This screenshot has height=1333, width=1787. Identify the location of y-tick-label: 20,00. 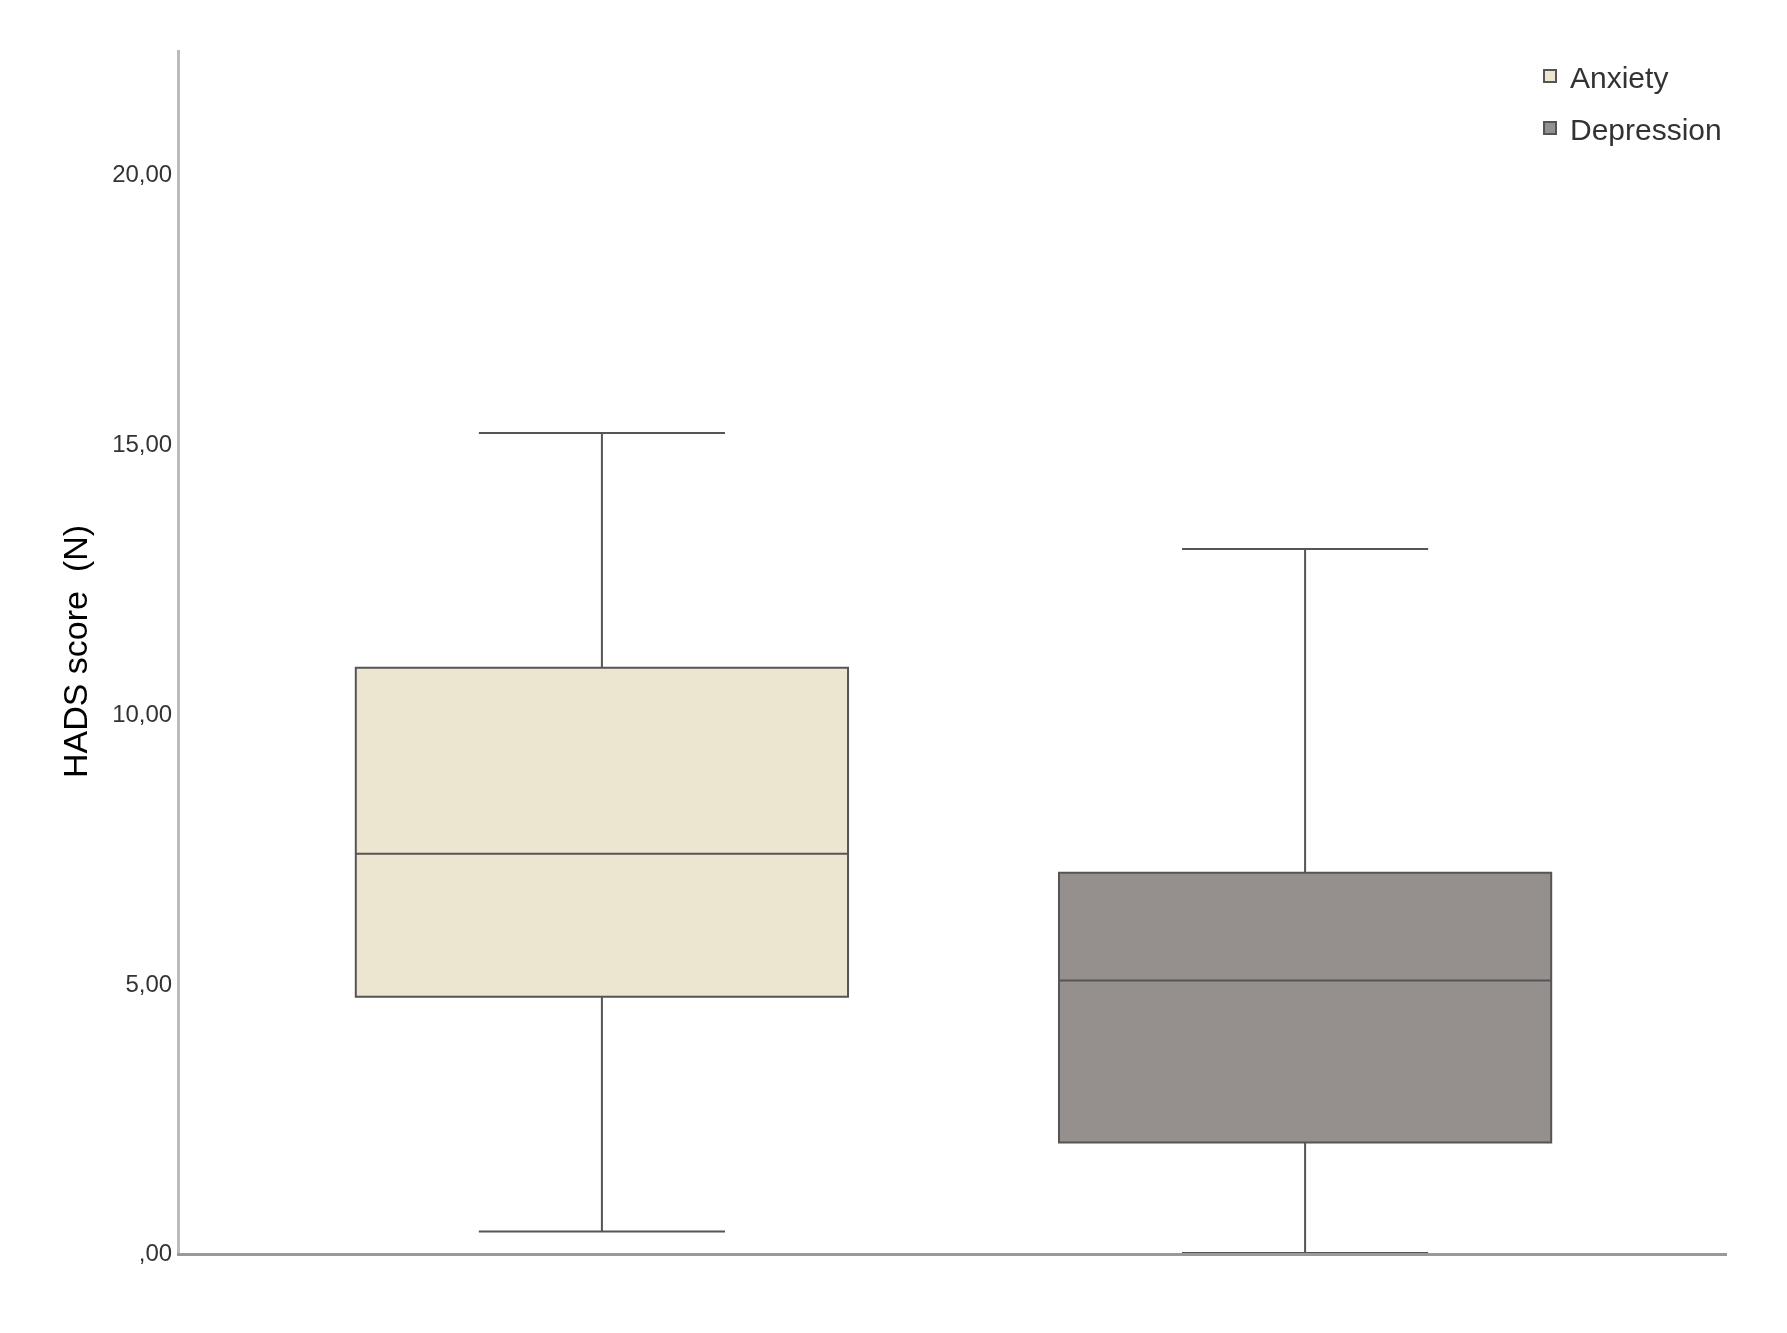
(142, 174).